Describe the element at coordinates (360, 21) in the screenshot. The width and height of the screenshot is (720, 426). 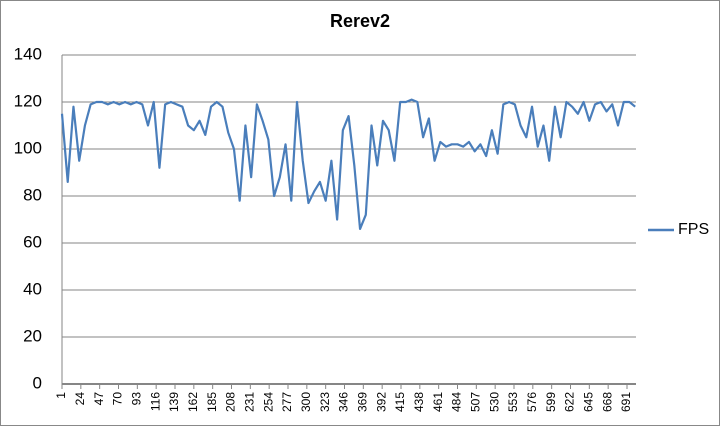
I see `chart-title: Rerev2` at that location.